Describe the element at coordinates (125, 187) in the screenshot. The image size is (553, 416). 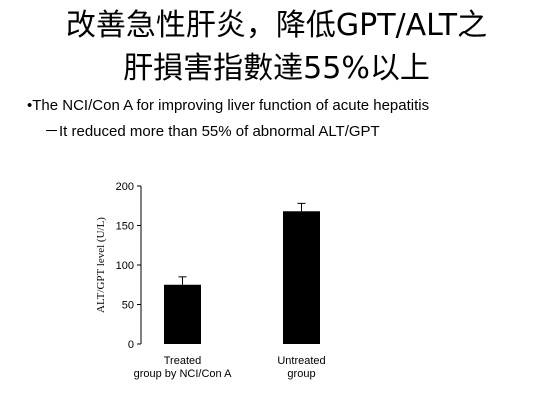
I see `y-tick-label: 200` at that location.